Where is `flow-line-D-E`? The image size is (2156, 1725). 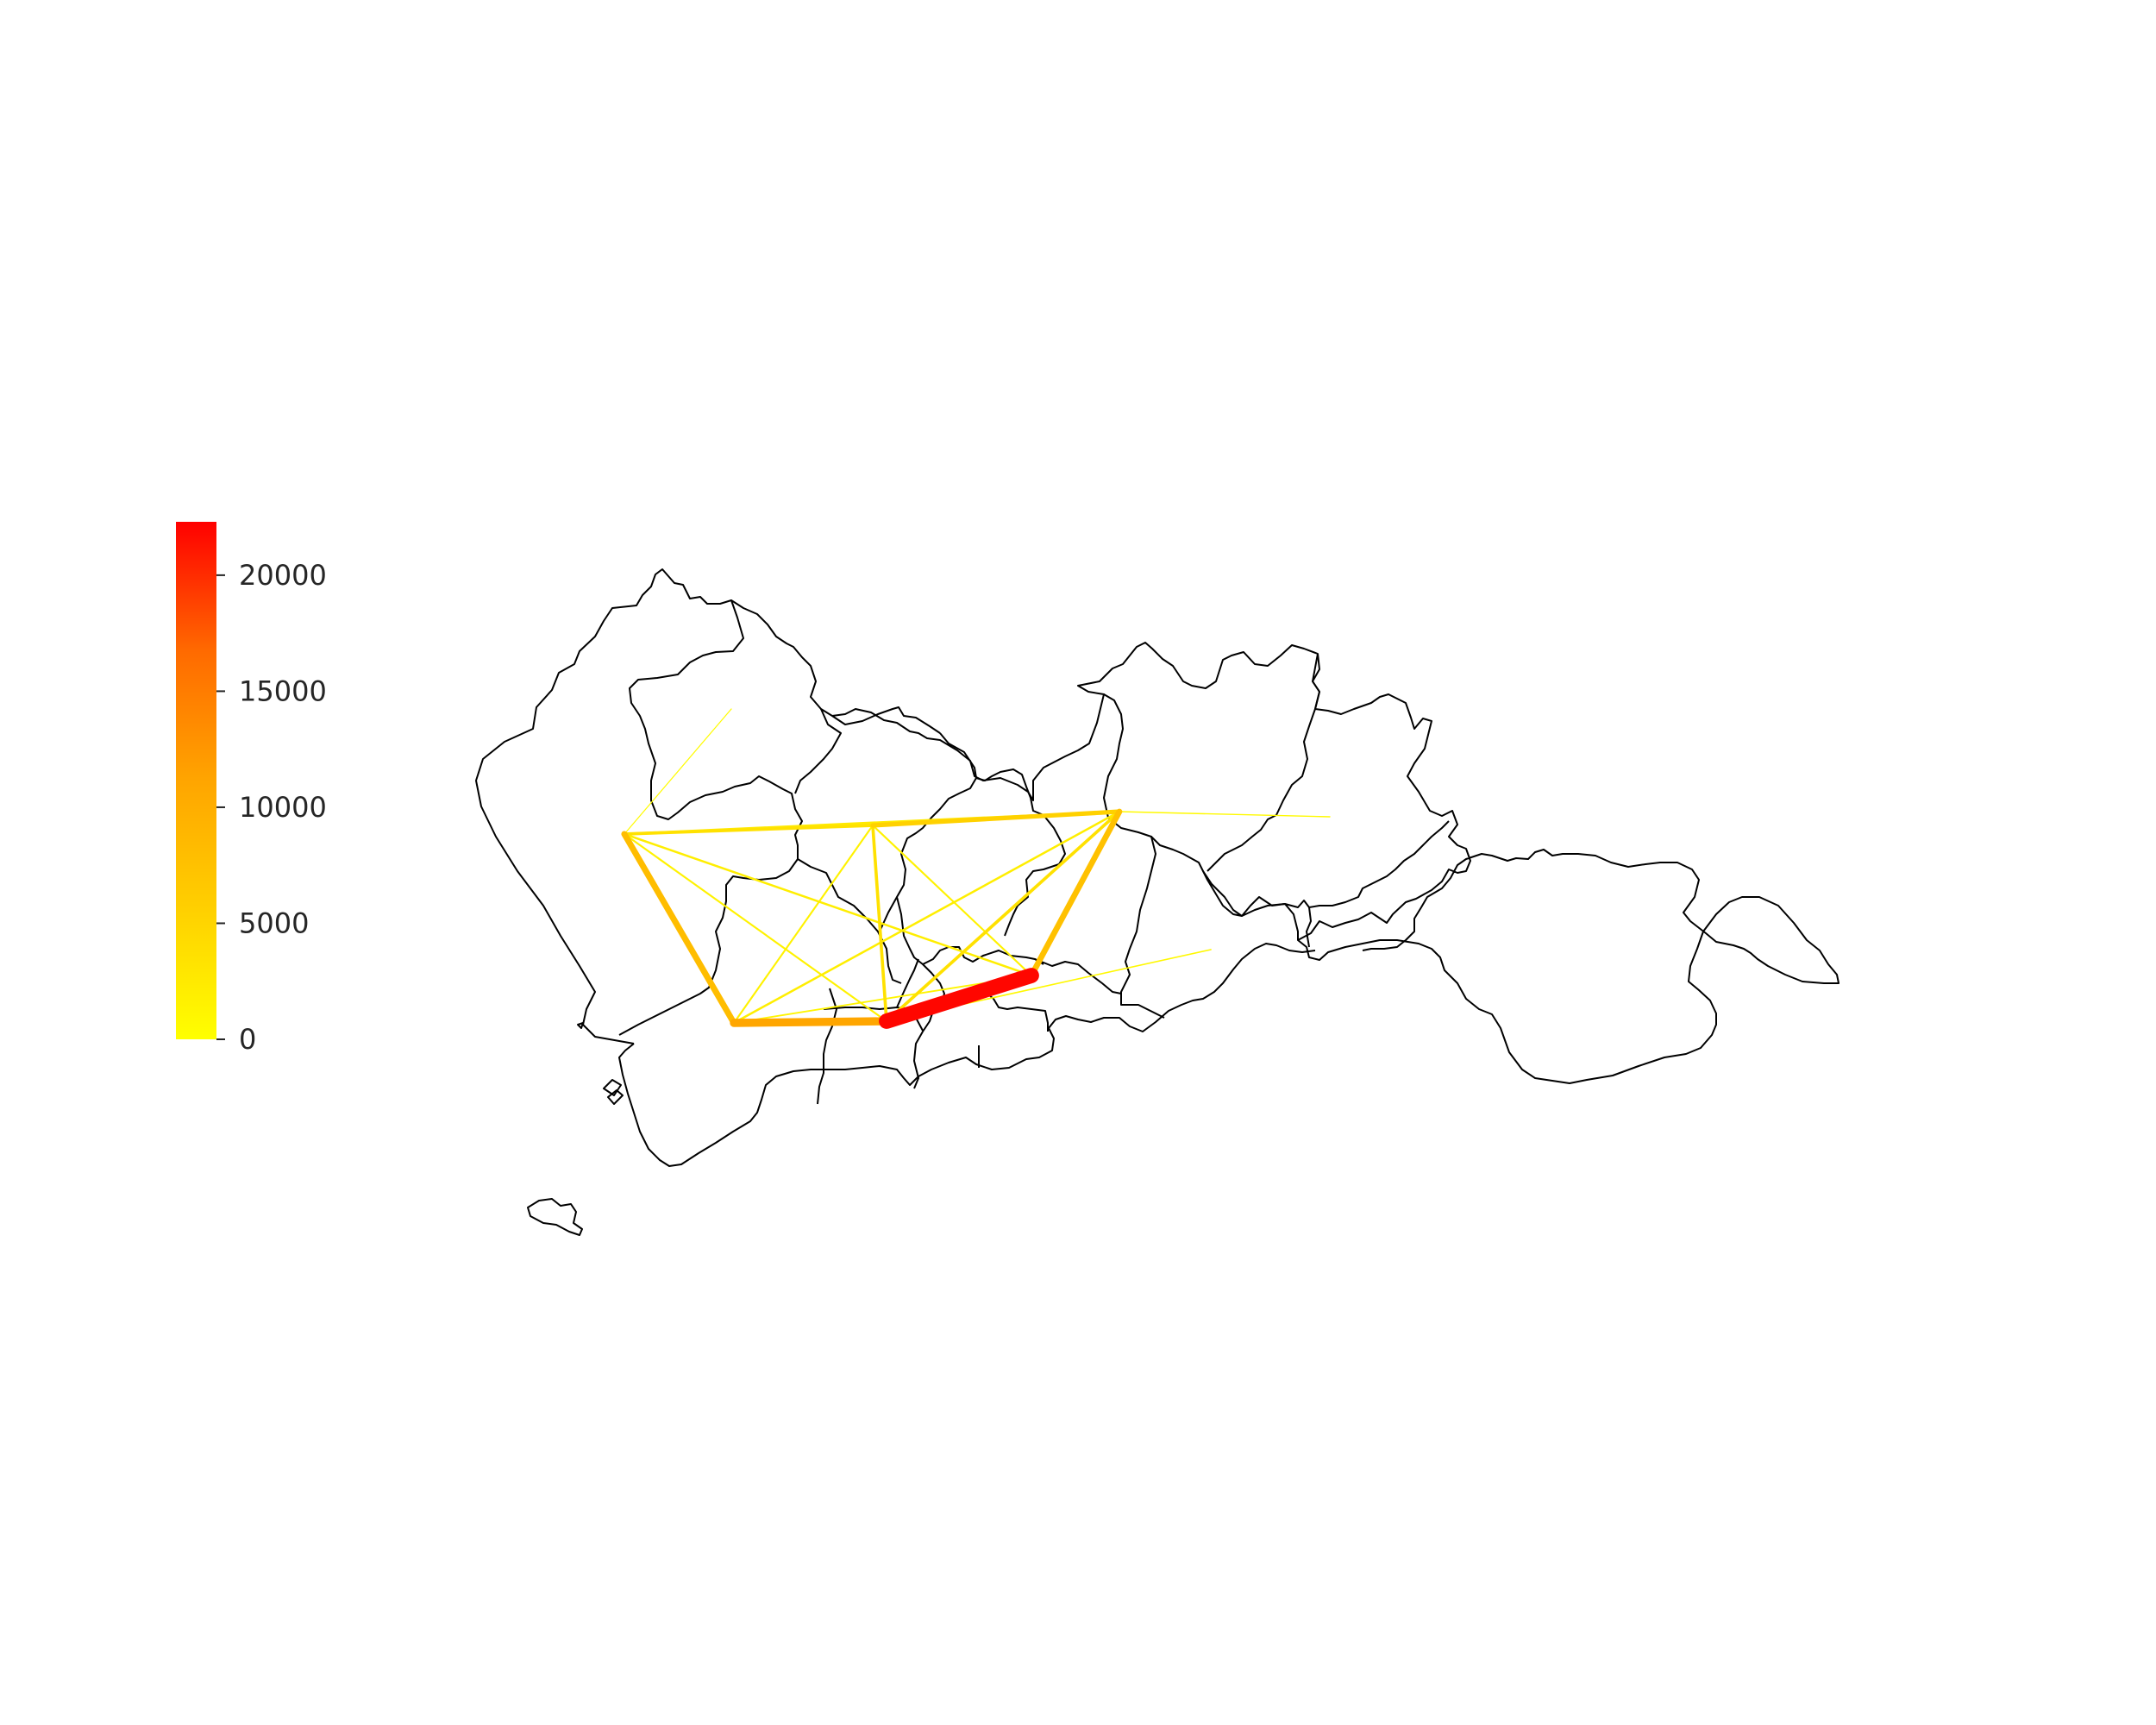 flow-line-D-E is located at coordinates (1075, 893).